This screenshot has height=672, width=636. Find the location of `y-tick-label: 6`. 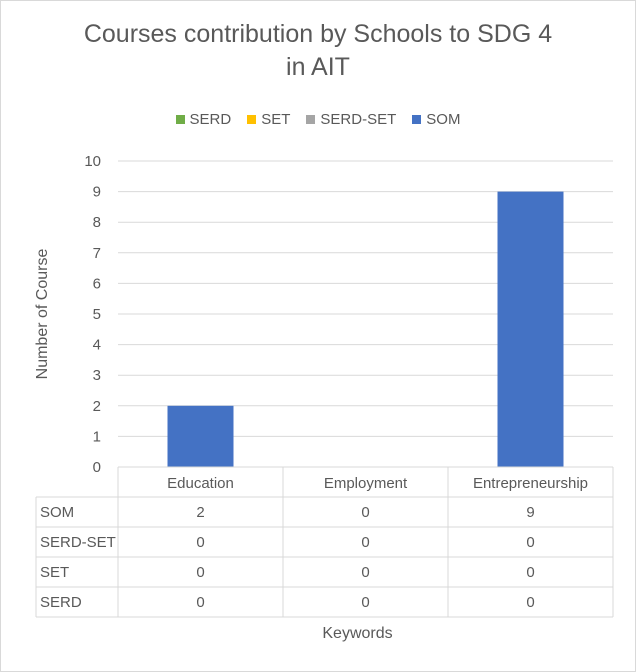

y-tick-label: 6 is located at coordinates (97, 283).